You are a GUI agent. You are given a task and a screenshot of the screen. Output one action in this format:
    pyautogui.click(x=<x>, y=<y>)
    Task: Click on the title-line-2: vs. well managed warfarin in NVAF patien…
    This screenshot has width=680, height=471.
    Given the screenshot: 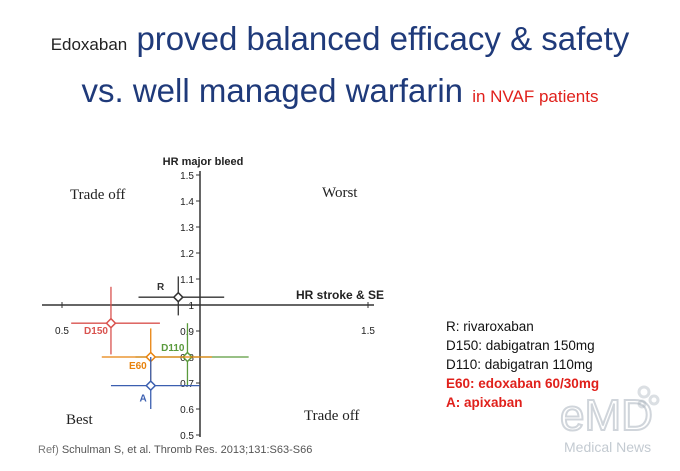 What is the action you would take?
    pyautogui.click(x=340, y=91)
    